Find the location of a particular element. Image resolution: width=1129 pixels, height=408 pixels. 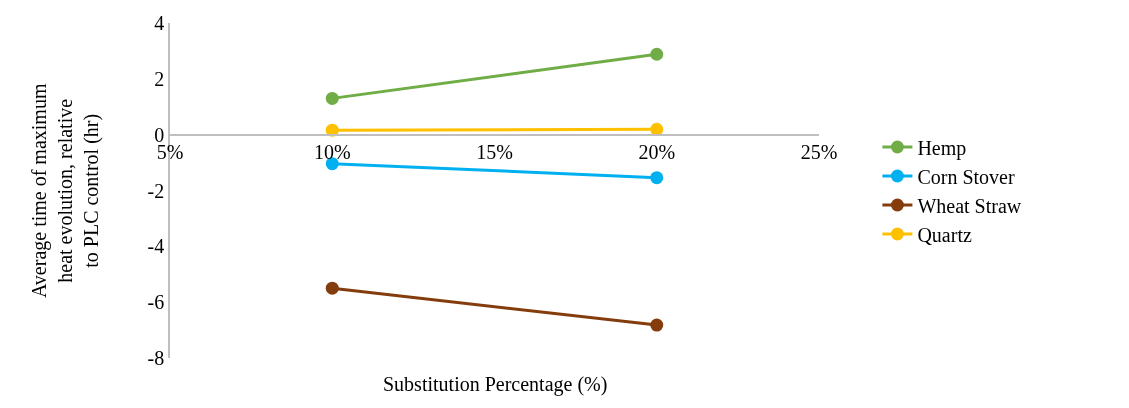

y-tick-label: -8 is located at coordinates (156, 358).